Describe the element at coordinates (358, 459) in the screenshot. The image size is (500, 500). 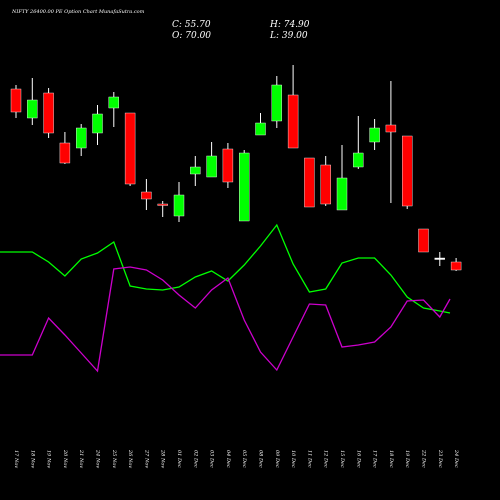
I see `x-tick-label: 16 Dec` at that location.